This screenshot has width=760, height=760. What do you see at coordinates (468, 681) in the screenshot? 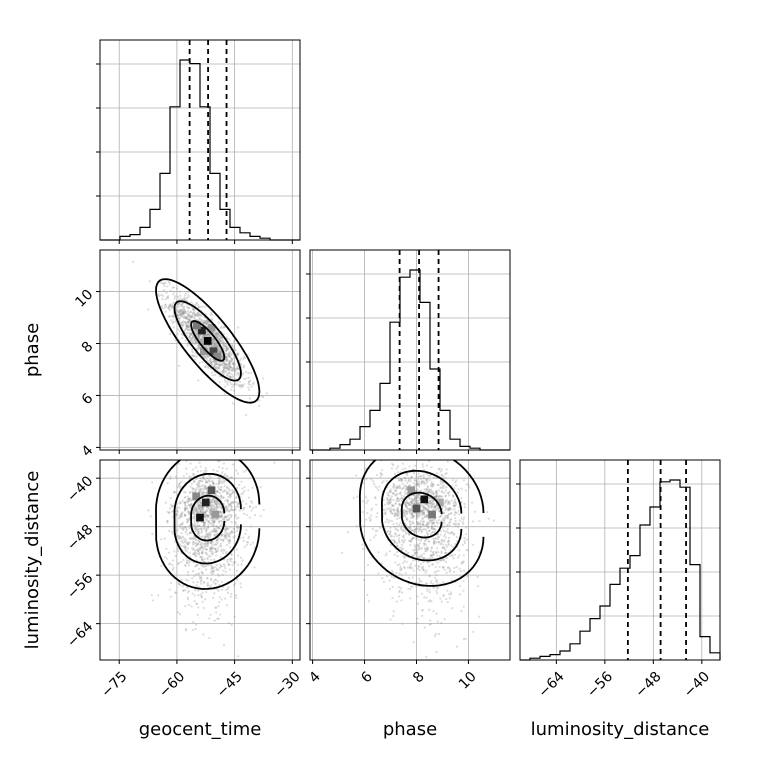
I see `tick-label-x: 10` at bounding box center [468, 681].